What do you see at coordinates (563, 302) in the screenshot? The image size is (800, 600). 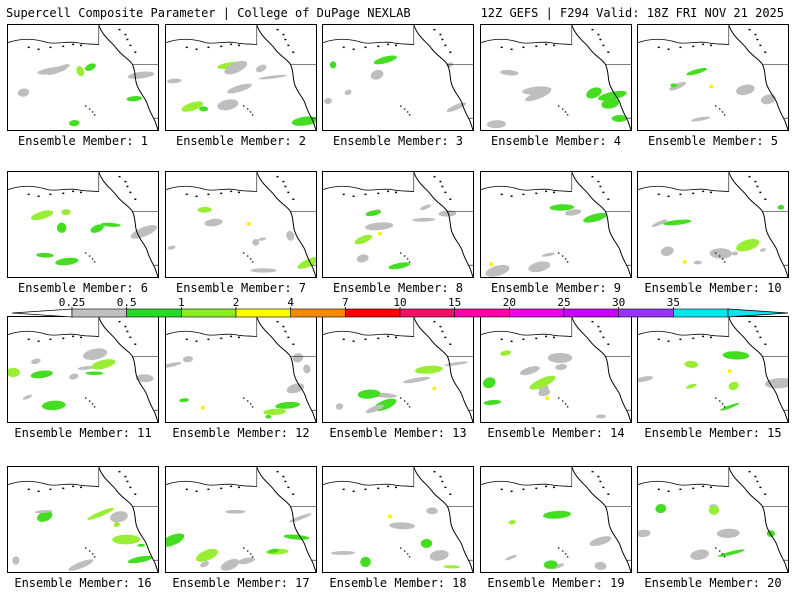 I see `colorbar-tick-label: 25` at bounding box center [563, 302].